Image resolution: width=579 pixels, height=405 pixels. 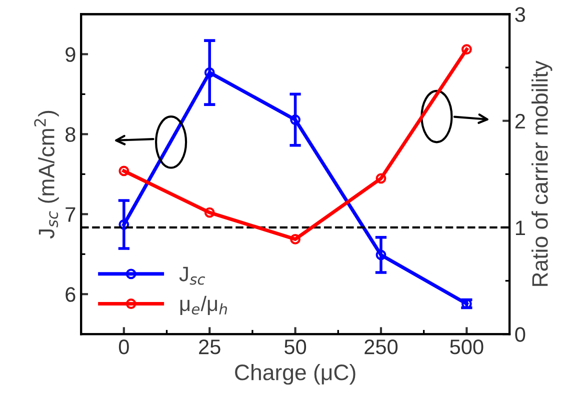 I want to click on y2-tick-label: 1, so click(x=520, y=228).